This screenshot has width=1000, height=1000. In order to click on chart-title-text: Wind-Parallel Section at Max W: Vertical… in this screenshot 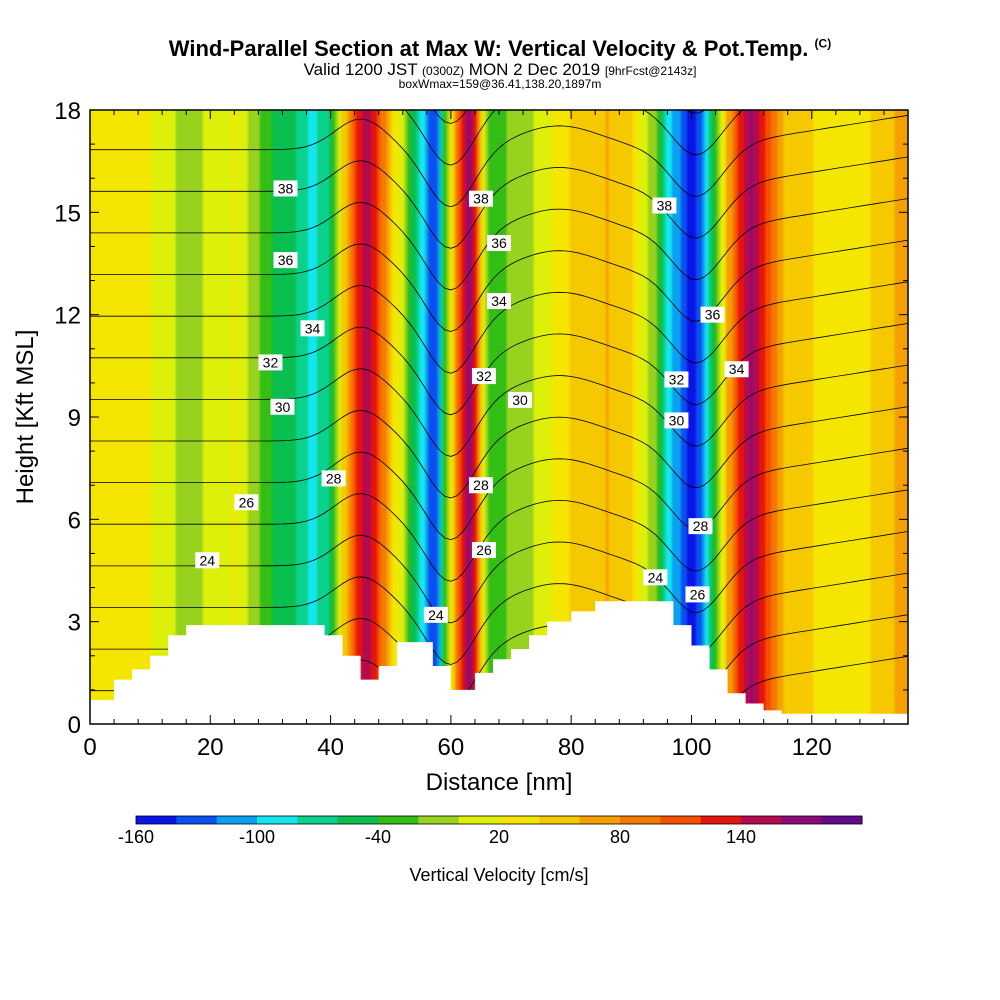, I will do `click(488, 48)`.